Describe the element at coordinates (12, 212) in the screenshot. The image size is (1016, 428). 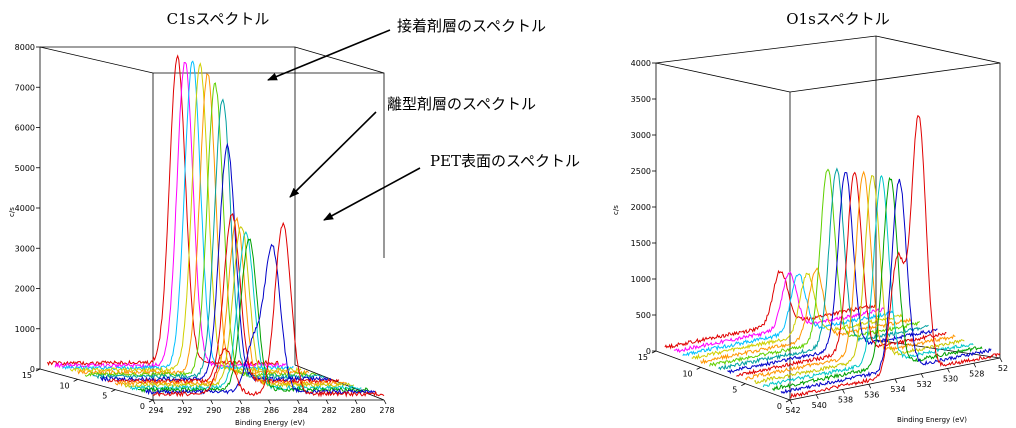
I see `c1s-y-axis-label: c/s` at that location.